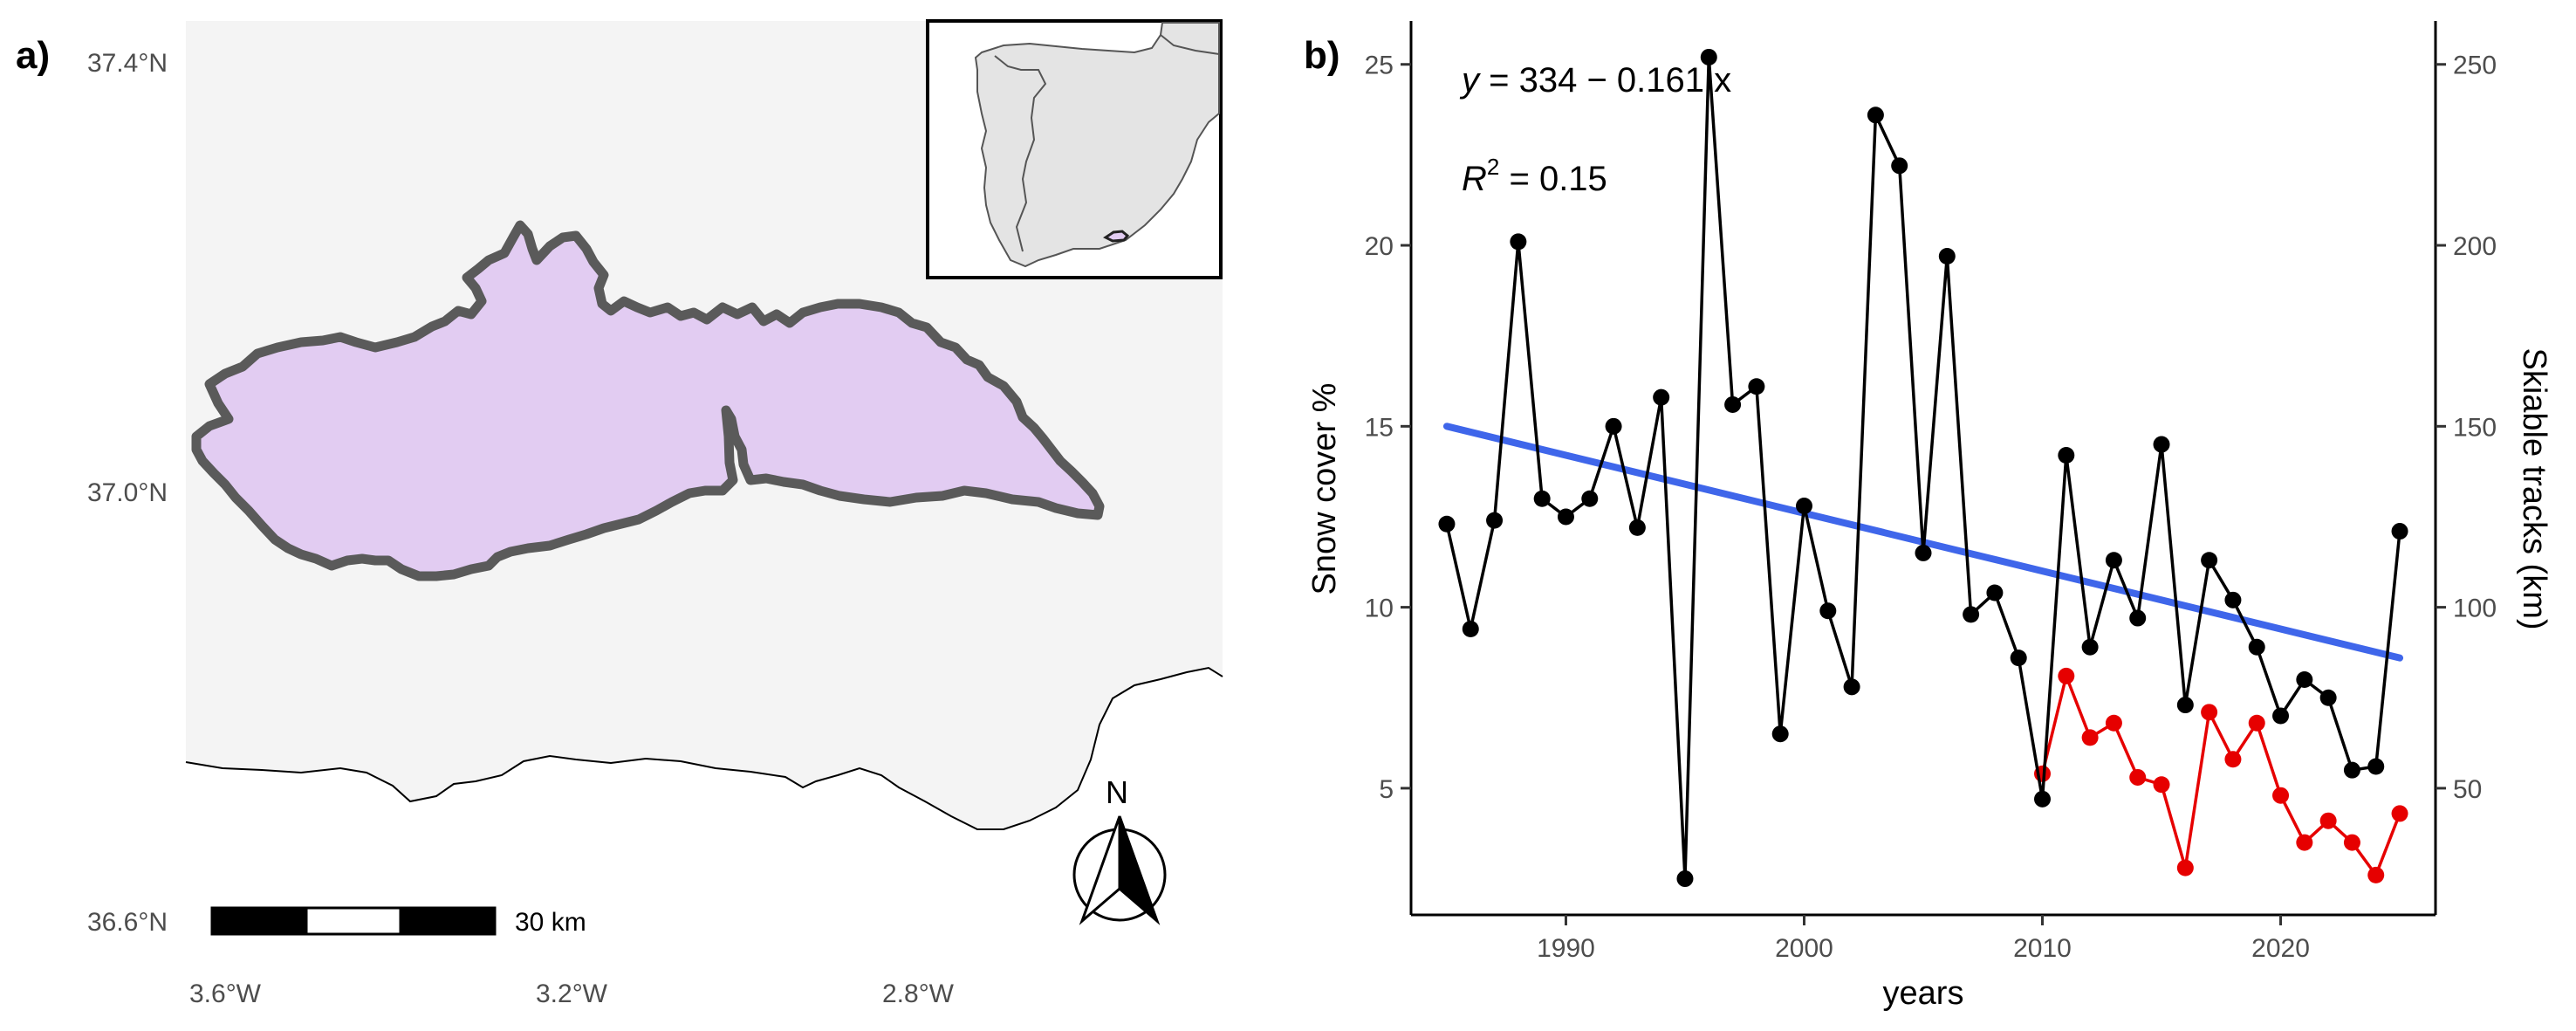  What do you see at coordinates (1322, 56) in the screenshot?
I see `panel-b-label: b)` at bounding box center [1322, 56].